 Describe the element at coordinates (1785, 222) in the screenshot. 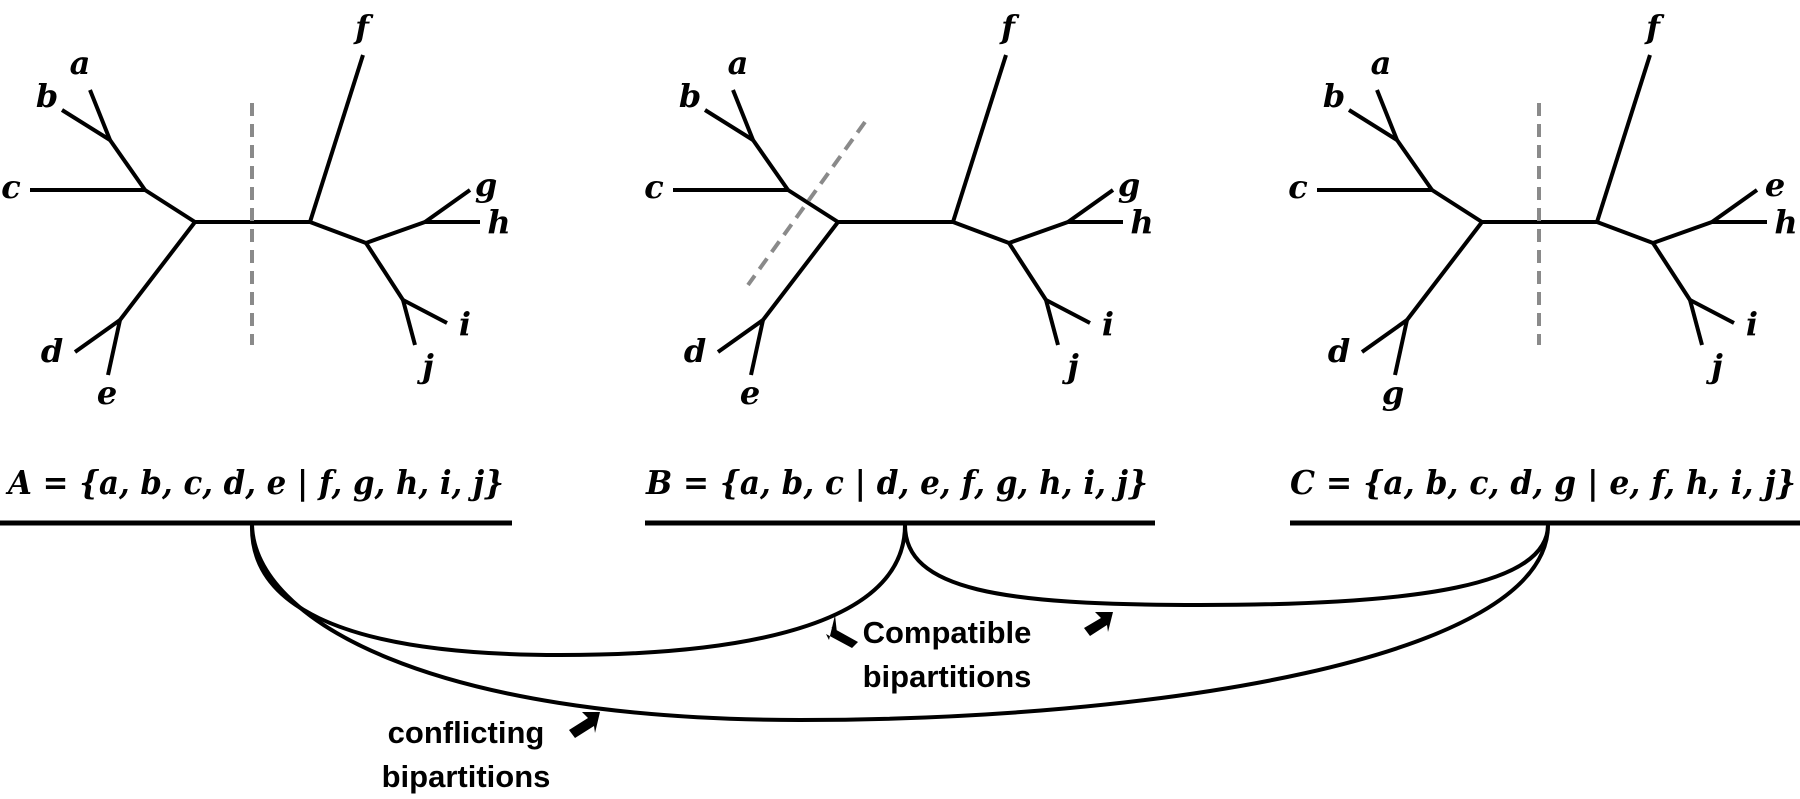

I see `tree-c-leaf-h: h` at that location.